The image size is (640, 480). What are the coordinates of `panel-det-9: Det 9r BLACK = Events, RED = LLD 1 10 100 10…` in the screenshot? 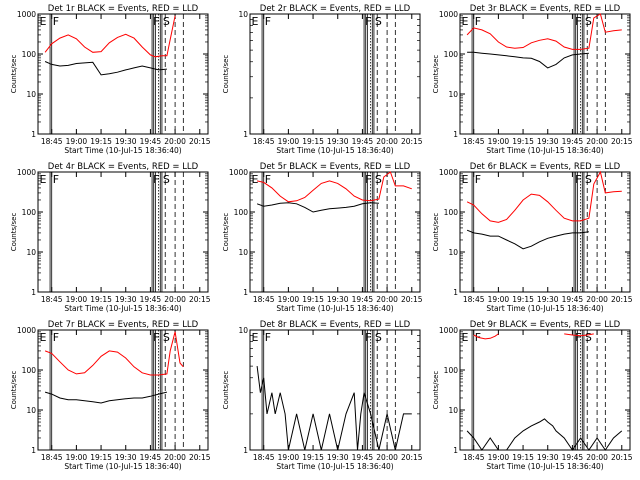 It's located at (532, 395).